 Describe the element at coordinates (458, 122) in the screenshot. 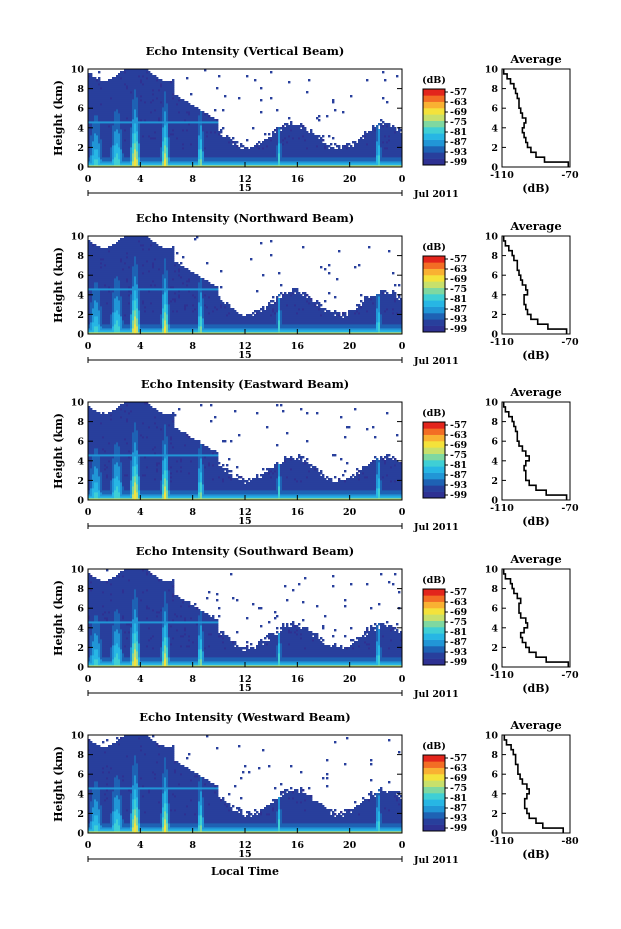

I see `colorbar-tick-label: -75` at that location.